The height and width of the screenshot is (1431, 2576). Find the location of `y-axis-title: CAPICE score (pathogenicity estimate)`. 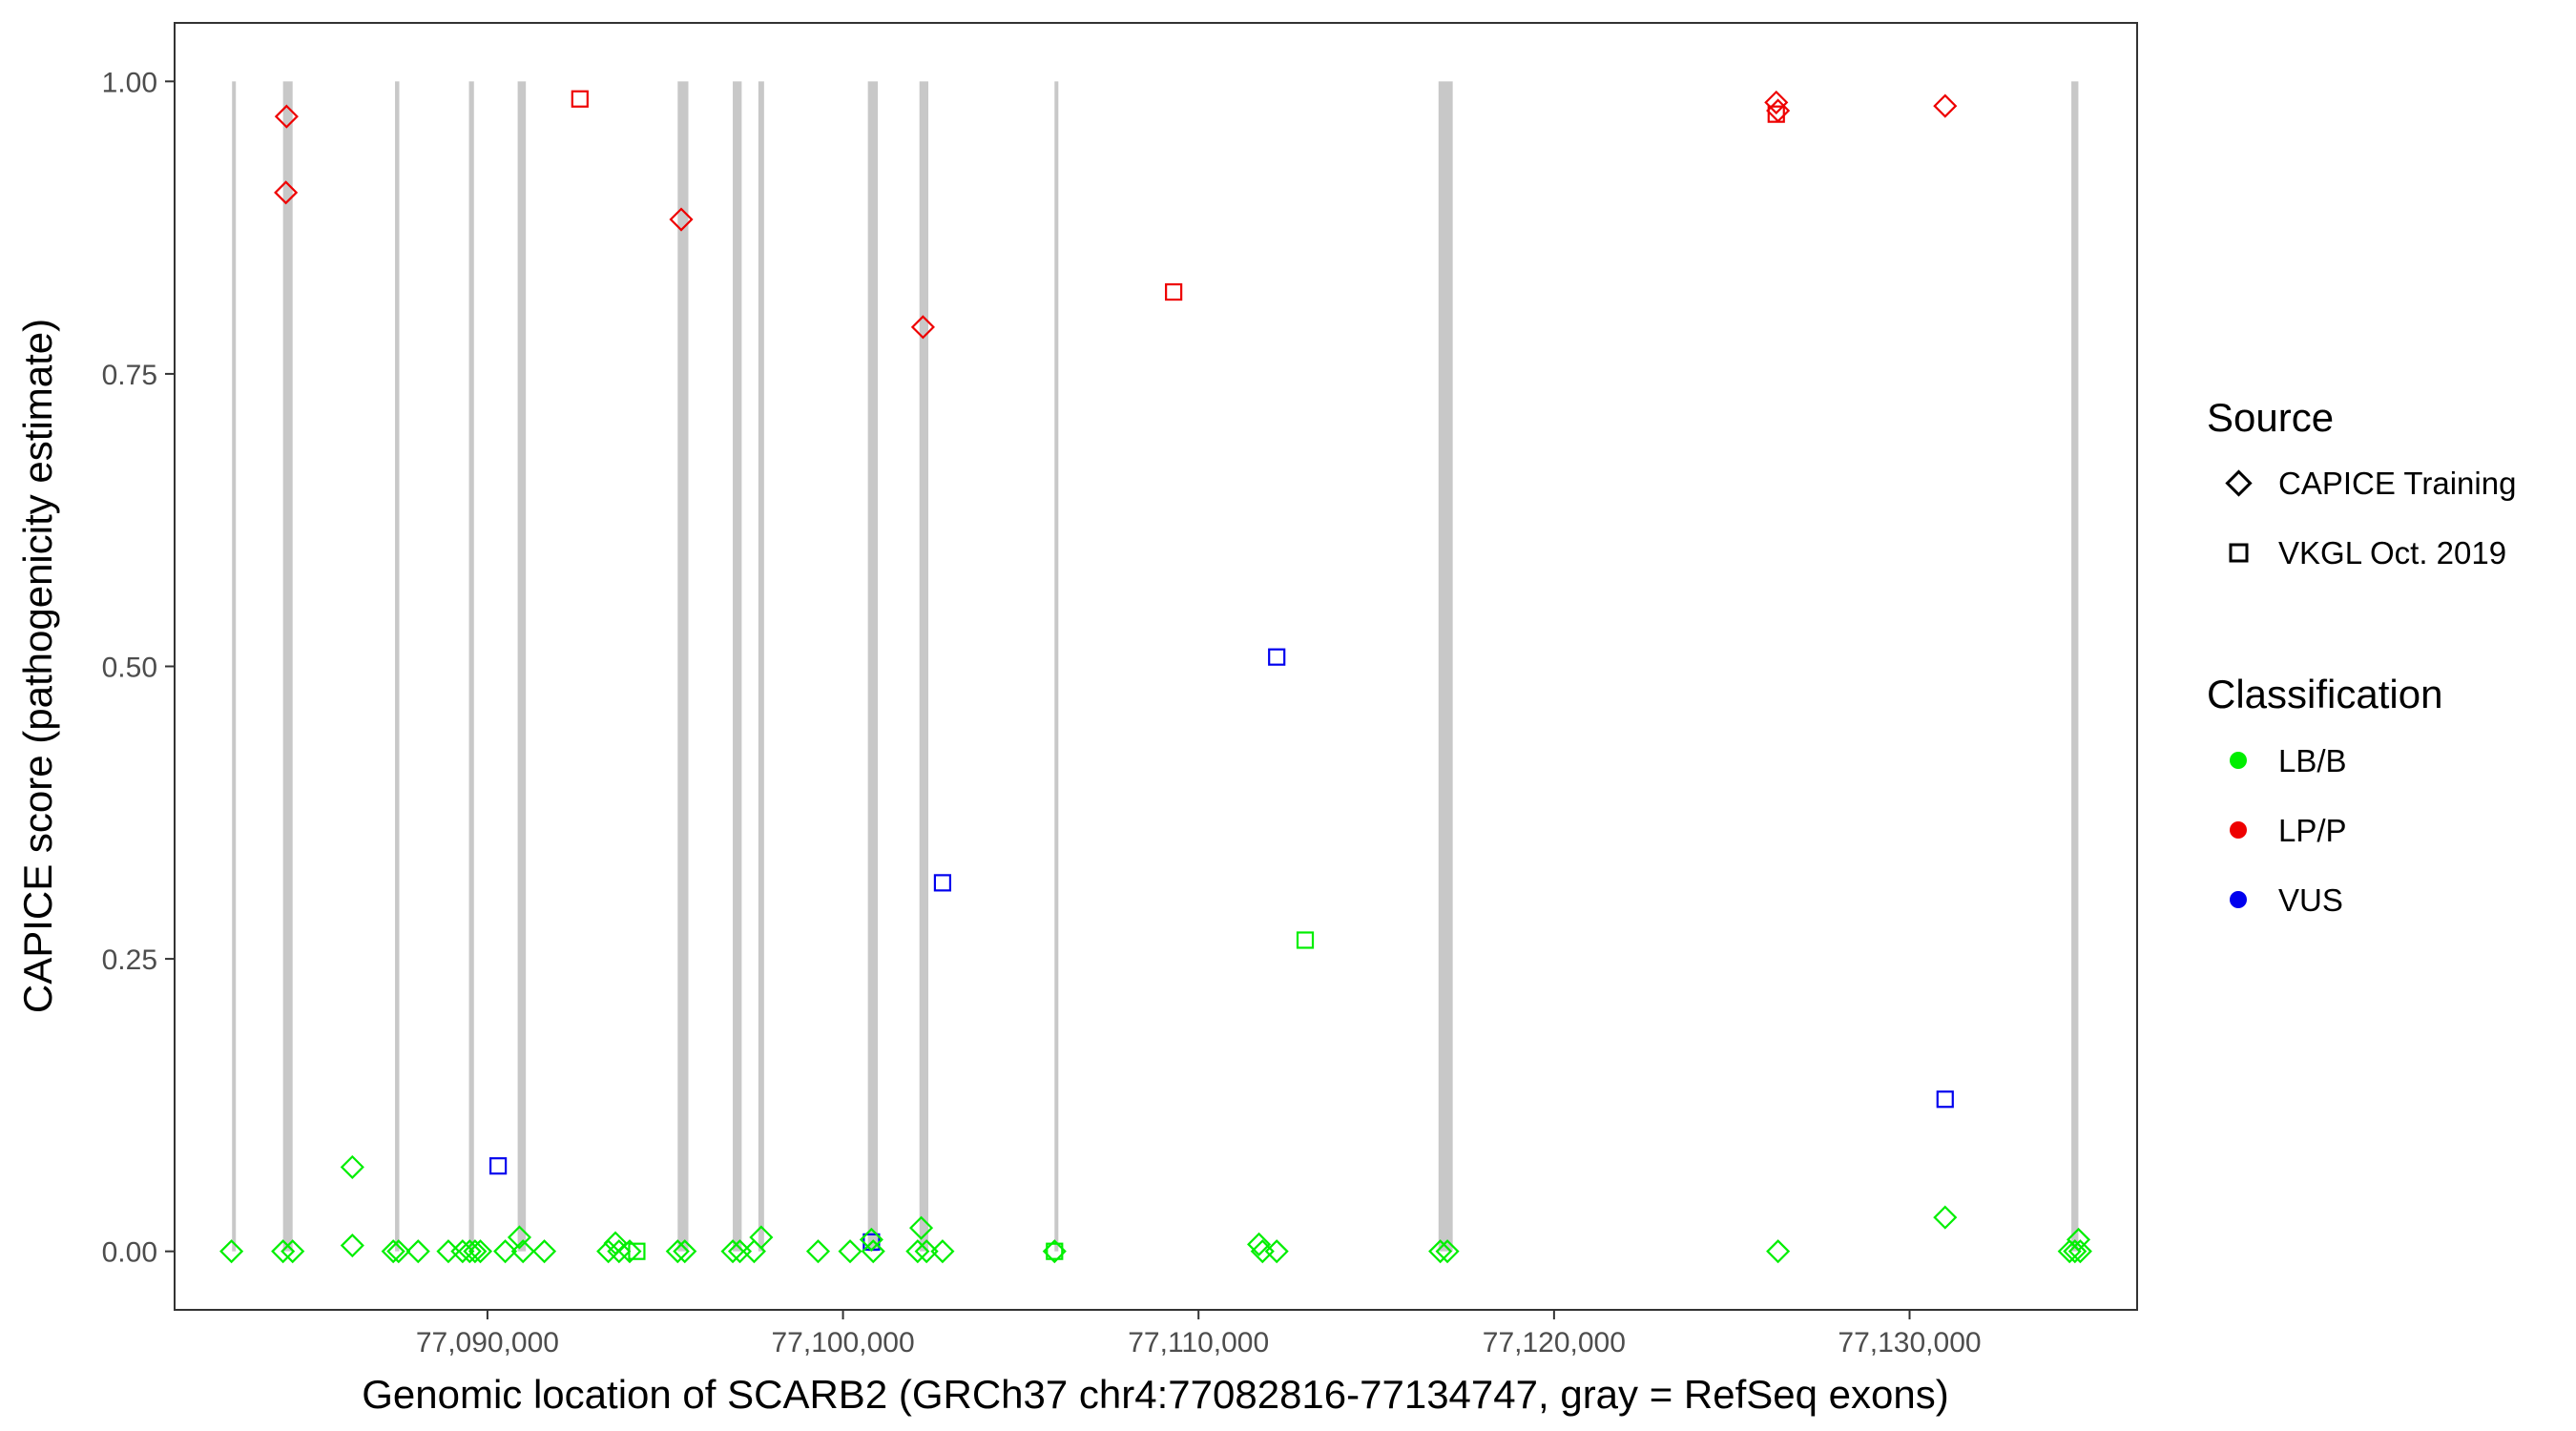

y-axis-title: CAPICE score (pathogenicity estimate) is located at coordinates (37, 666).